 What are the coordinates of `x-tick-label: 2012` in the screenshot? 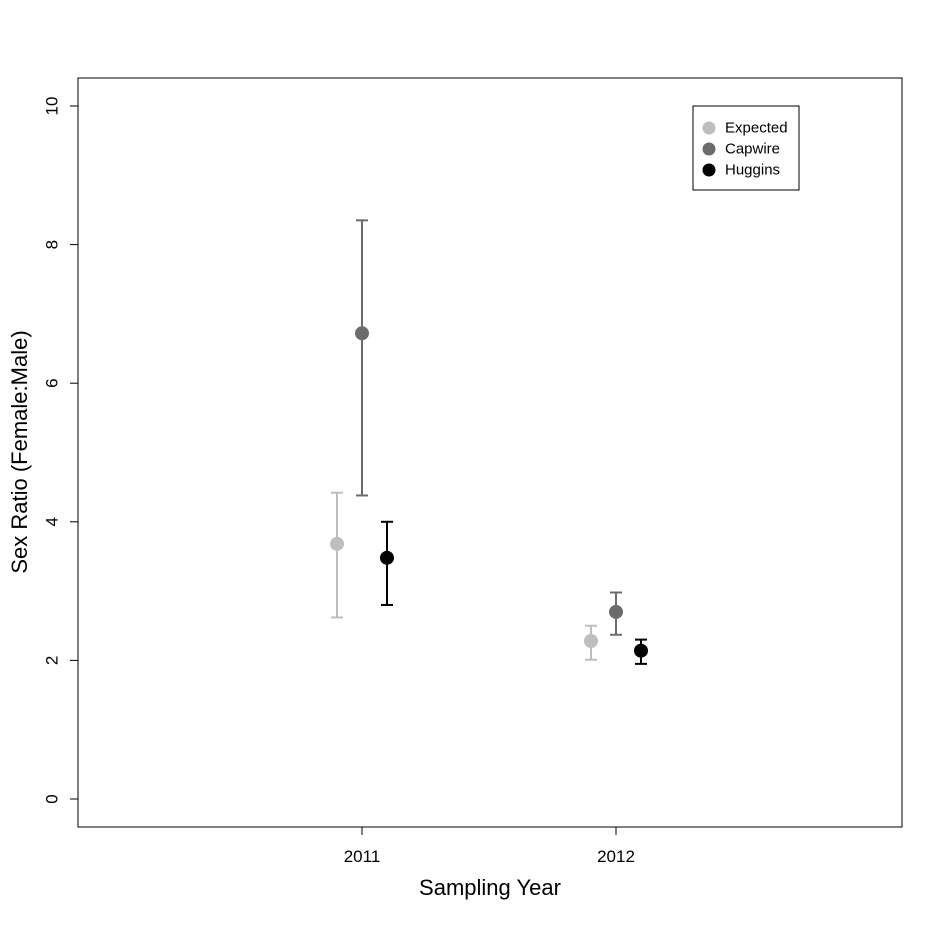 It's located at (616, 856).